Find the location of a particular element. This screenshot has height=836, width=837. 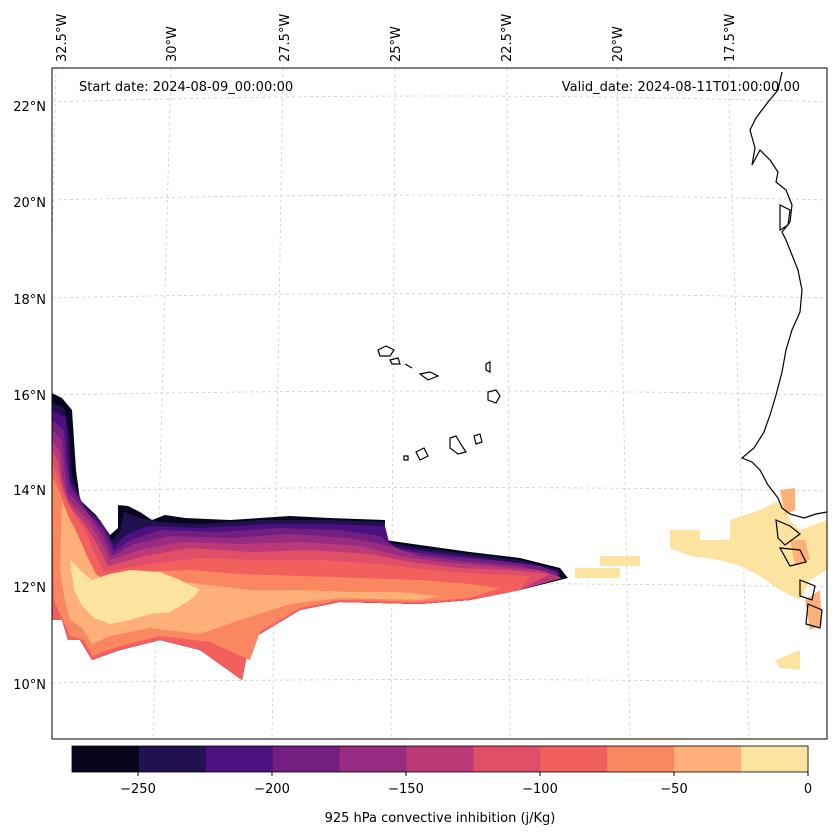

lat-label: 18°N is located at coordinates (29, 300).